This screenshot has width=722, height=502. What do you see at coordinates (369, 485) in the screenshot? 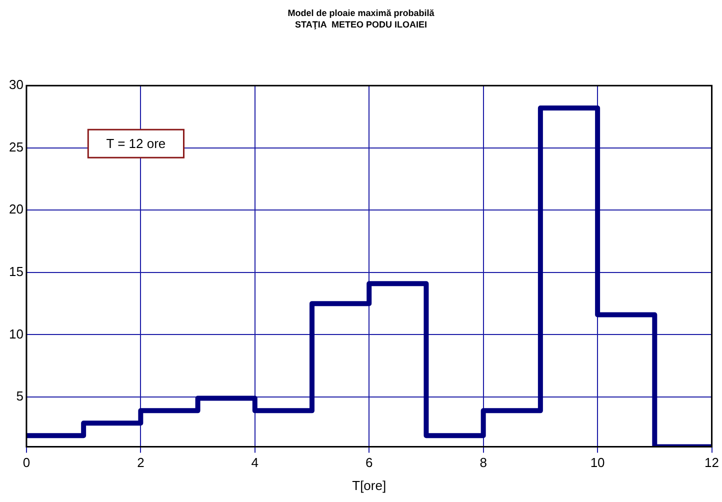
I see `x-axis-title: T[ore]` at bounding box center [369, 485].